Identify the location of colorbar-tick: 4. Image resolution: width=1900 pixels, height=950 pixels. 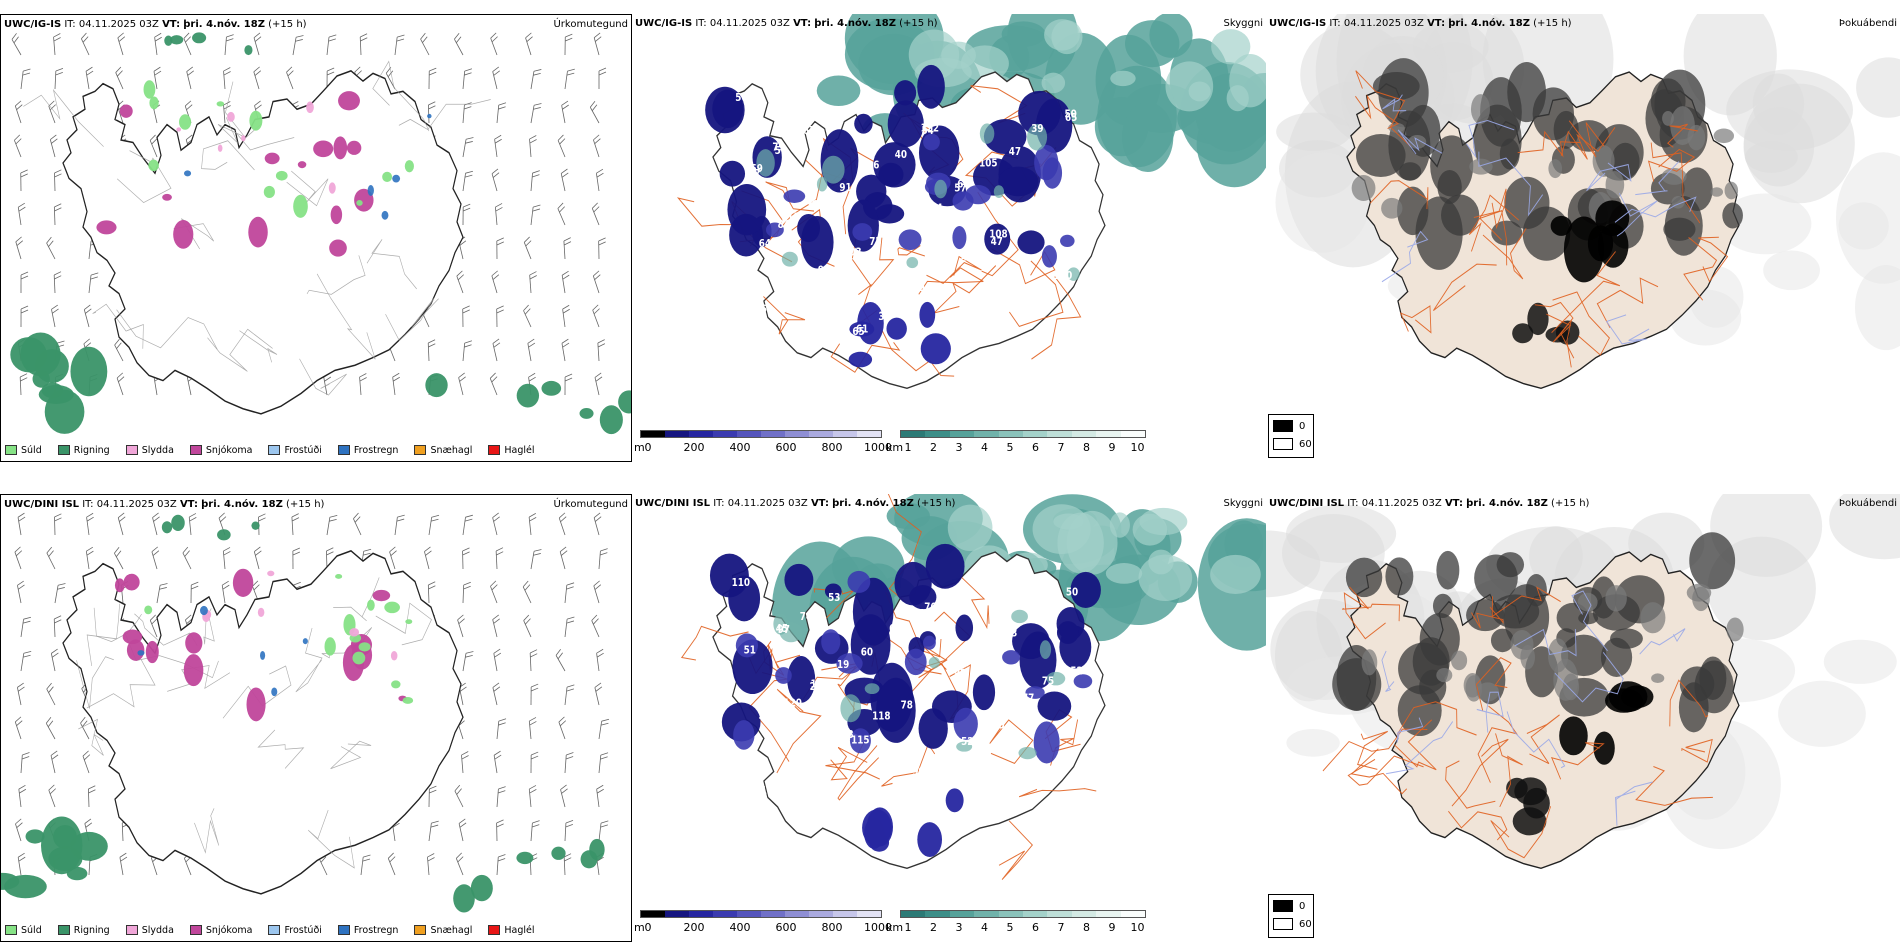
(984, 447).